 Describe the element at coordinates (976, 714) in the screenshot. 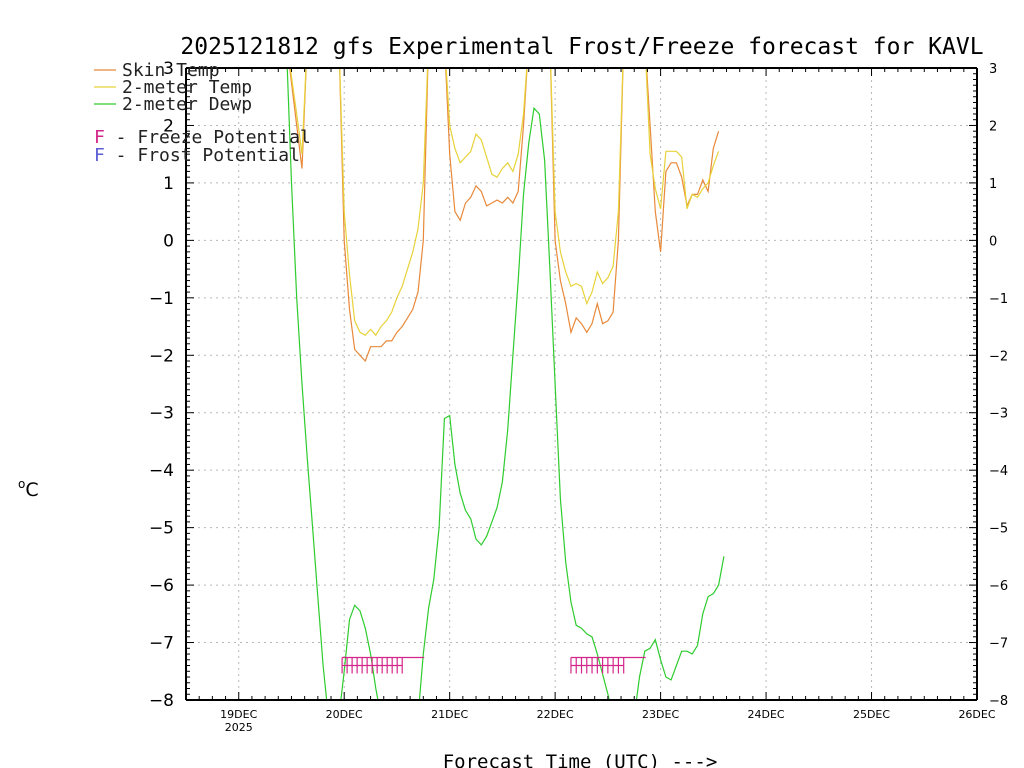

I see `x-tick-label: 26DEC` at that location.